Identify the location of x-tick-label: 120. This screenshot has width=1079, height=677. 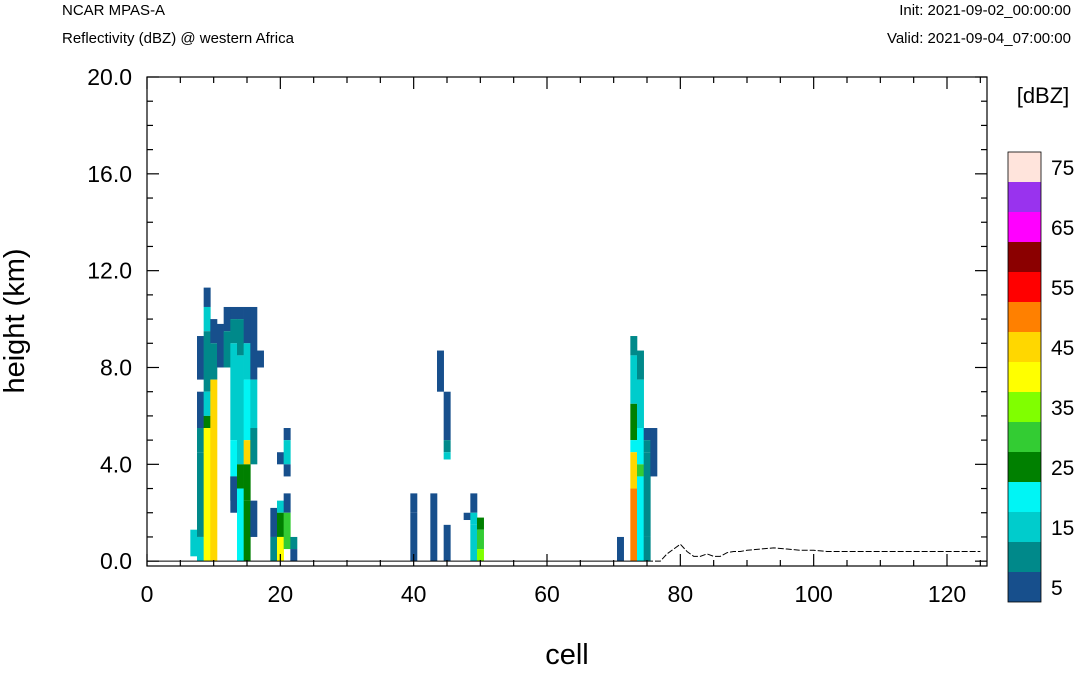
(947, 594).